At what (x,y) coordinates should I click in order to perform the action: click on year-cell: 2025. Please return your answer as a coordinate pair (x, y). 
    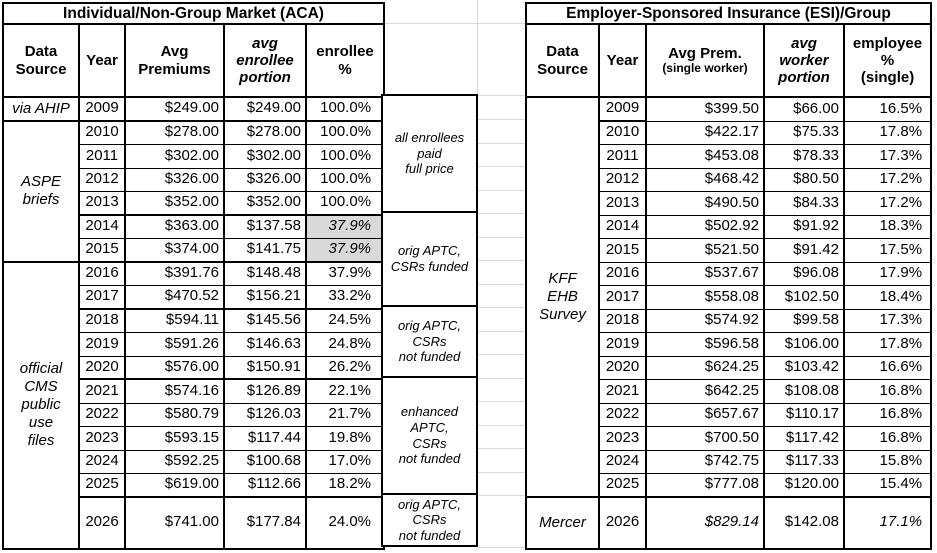
    Looking at the image, I should click on (623, 486).